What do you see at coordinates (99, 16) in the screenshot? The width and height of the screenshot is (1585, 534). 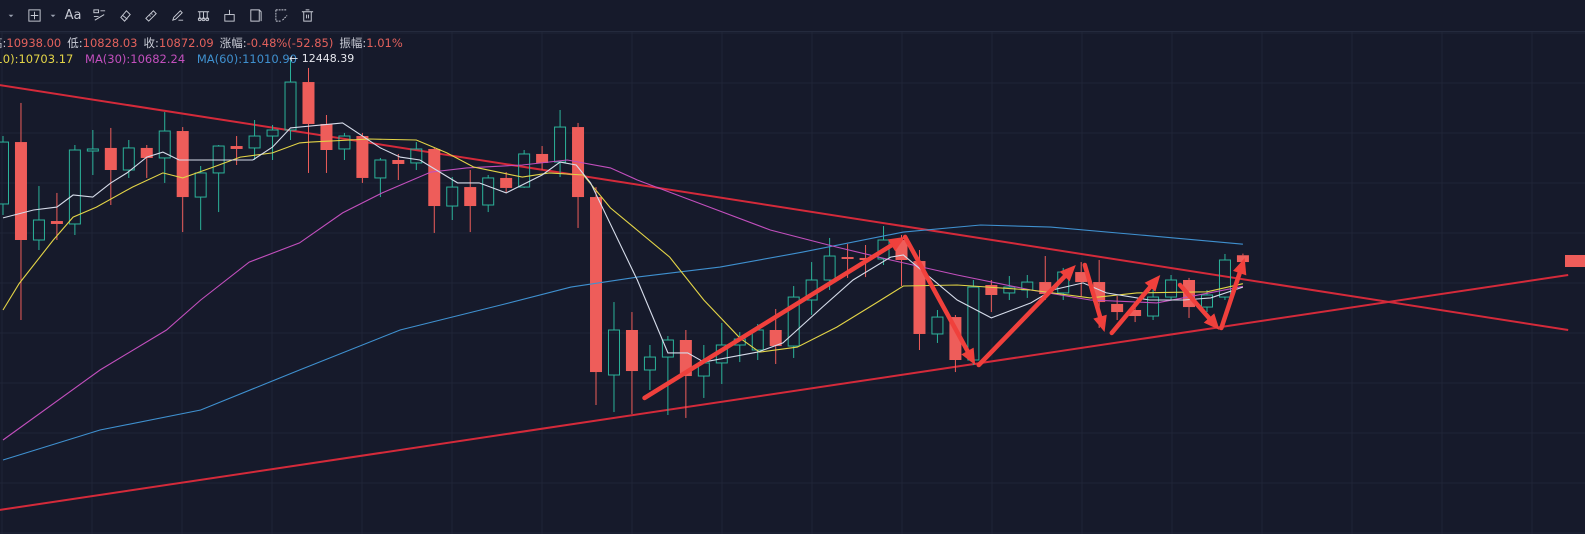 I see `pattern-tool` at bounding box center [99, 16].